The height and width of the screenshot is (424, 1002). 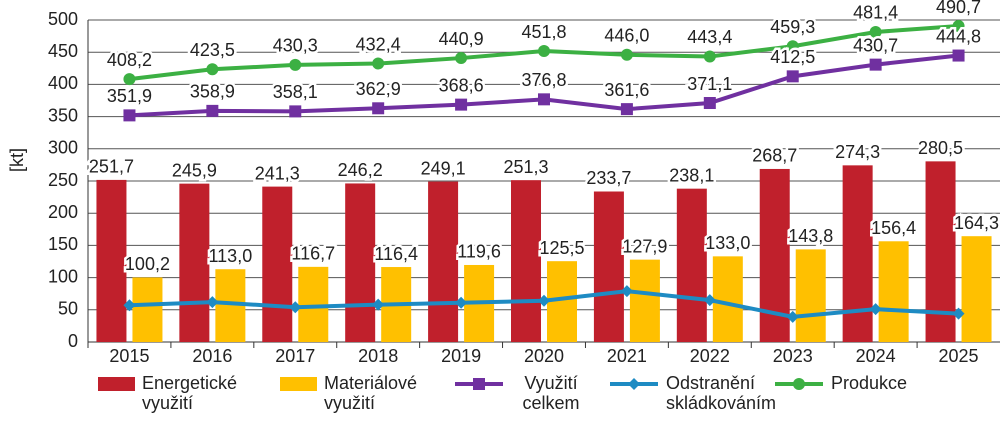 What do you see at coordinates (212, 92) in the screenshot?
I see `data-label: 358,9` at bounding box center [212, 92].